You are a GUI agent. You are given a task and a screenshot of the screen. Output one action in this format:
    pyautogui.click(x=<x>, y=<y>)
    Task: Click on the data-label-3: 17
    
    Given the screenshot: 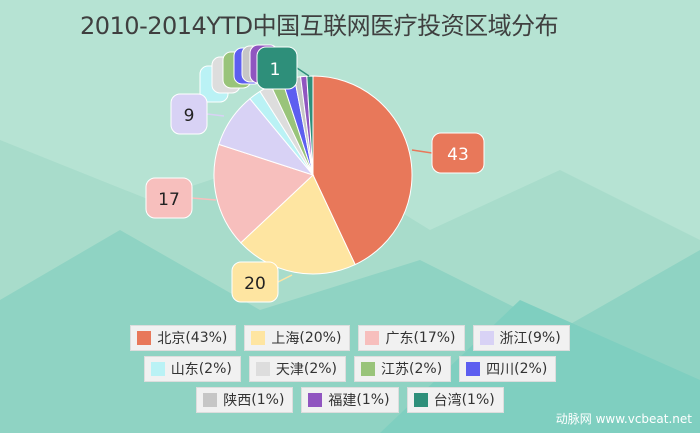 What is the action you would take?
    pyautogui.click(x=181, y=198)
    